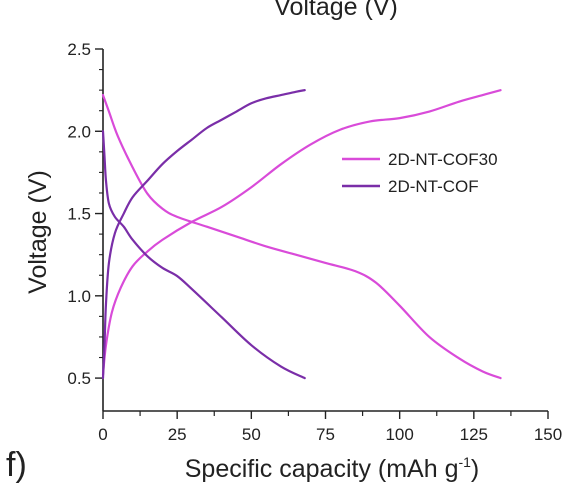 This screenshot has height=486, width=574. What do you see at coordinates (325, 434) in the screenshot?
I see `x-tick-label: 75` at bounding box center [325, 434].